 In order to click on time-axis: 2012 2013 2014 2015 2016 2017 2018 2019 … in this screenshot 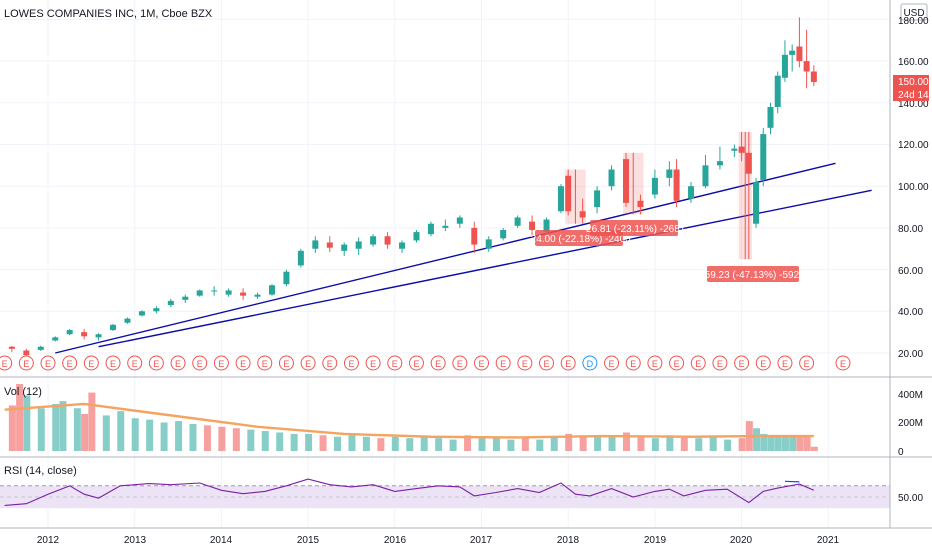, I will do `click(438, 540)`.